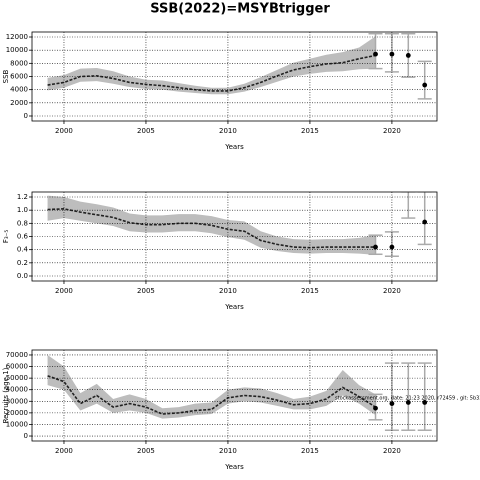 The height and width of the screenshot is (480, 480). I want to click on y-tick-label: 0.2, so click(22, 263).